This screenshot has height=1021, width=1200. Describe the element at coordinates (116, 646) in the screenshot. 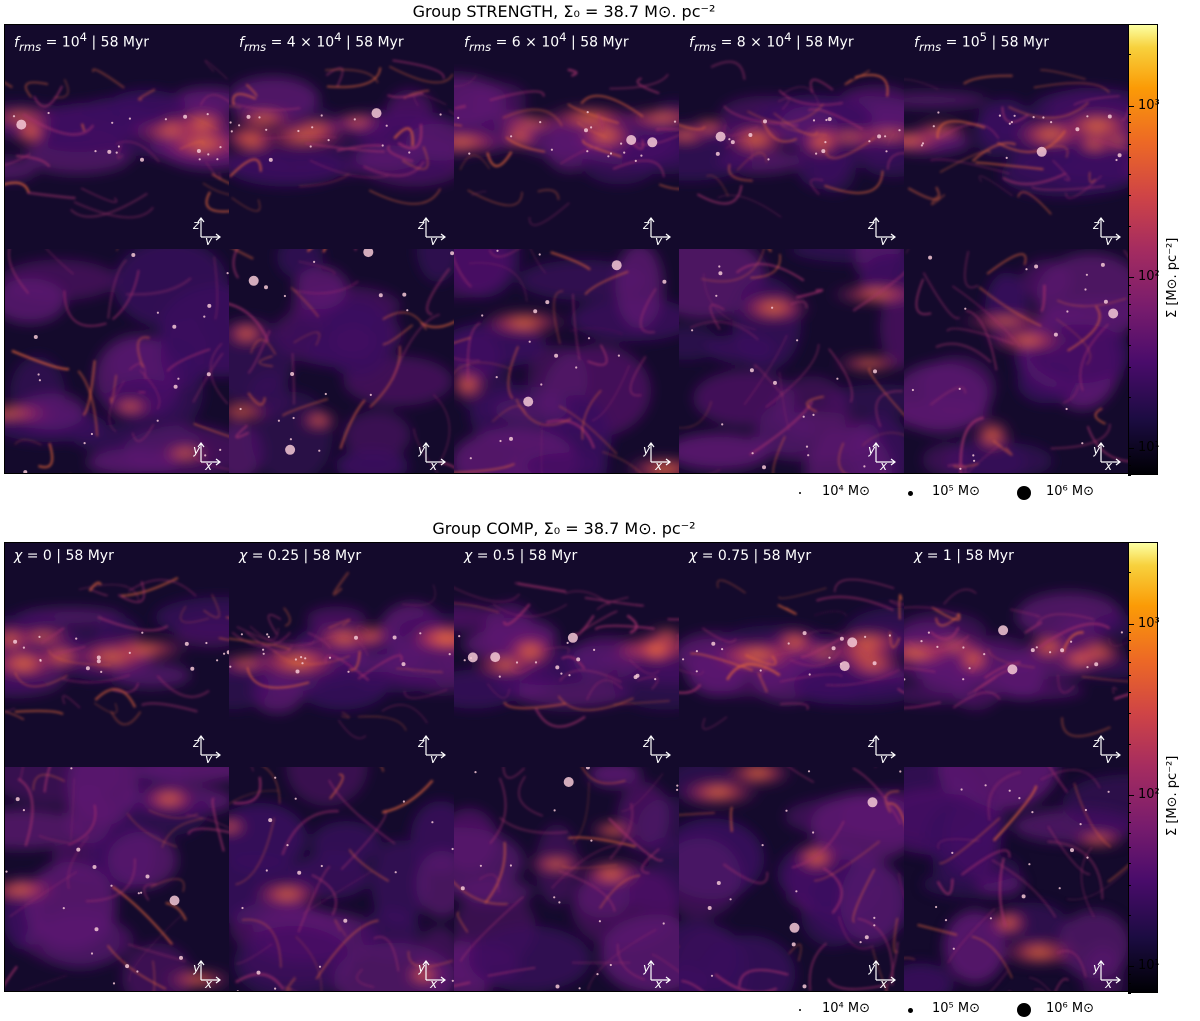

I see `density-glow` at that location.